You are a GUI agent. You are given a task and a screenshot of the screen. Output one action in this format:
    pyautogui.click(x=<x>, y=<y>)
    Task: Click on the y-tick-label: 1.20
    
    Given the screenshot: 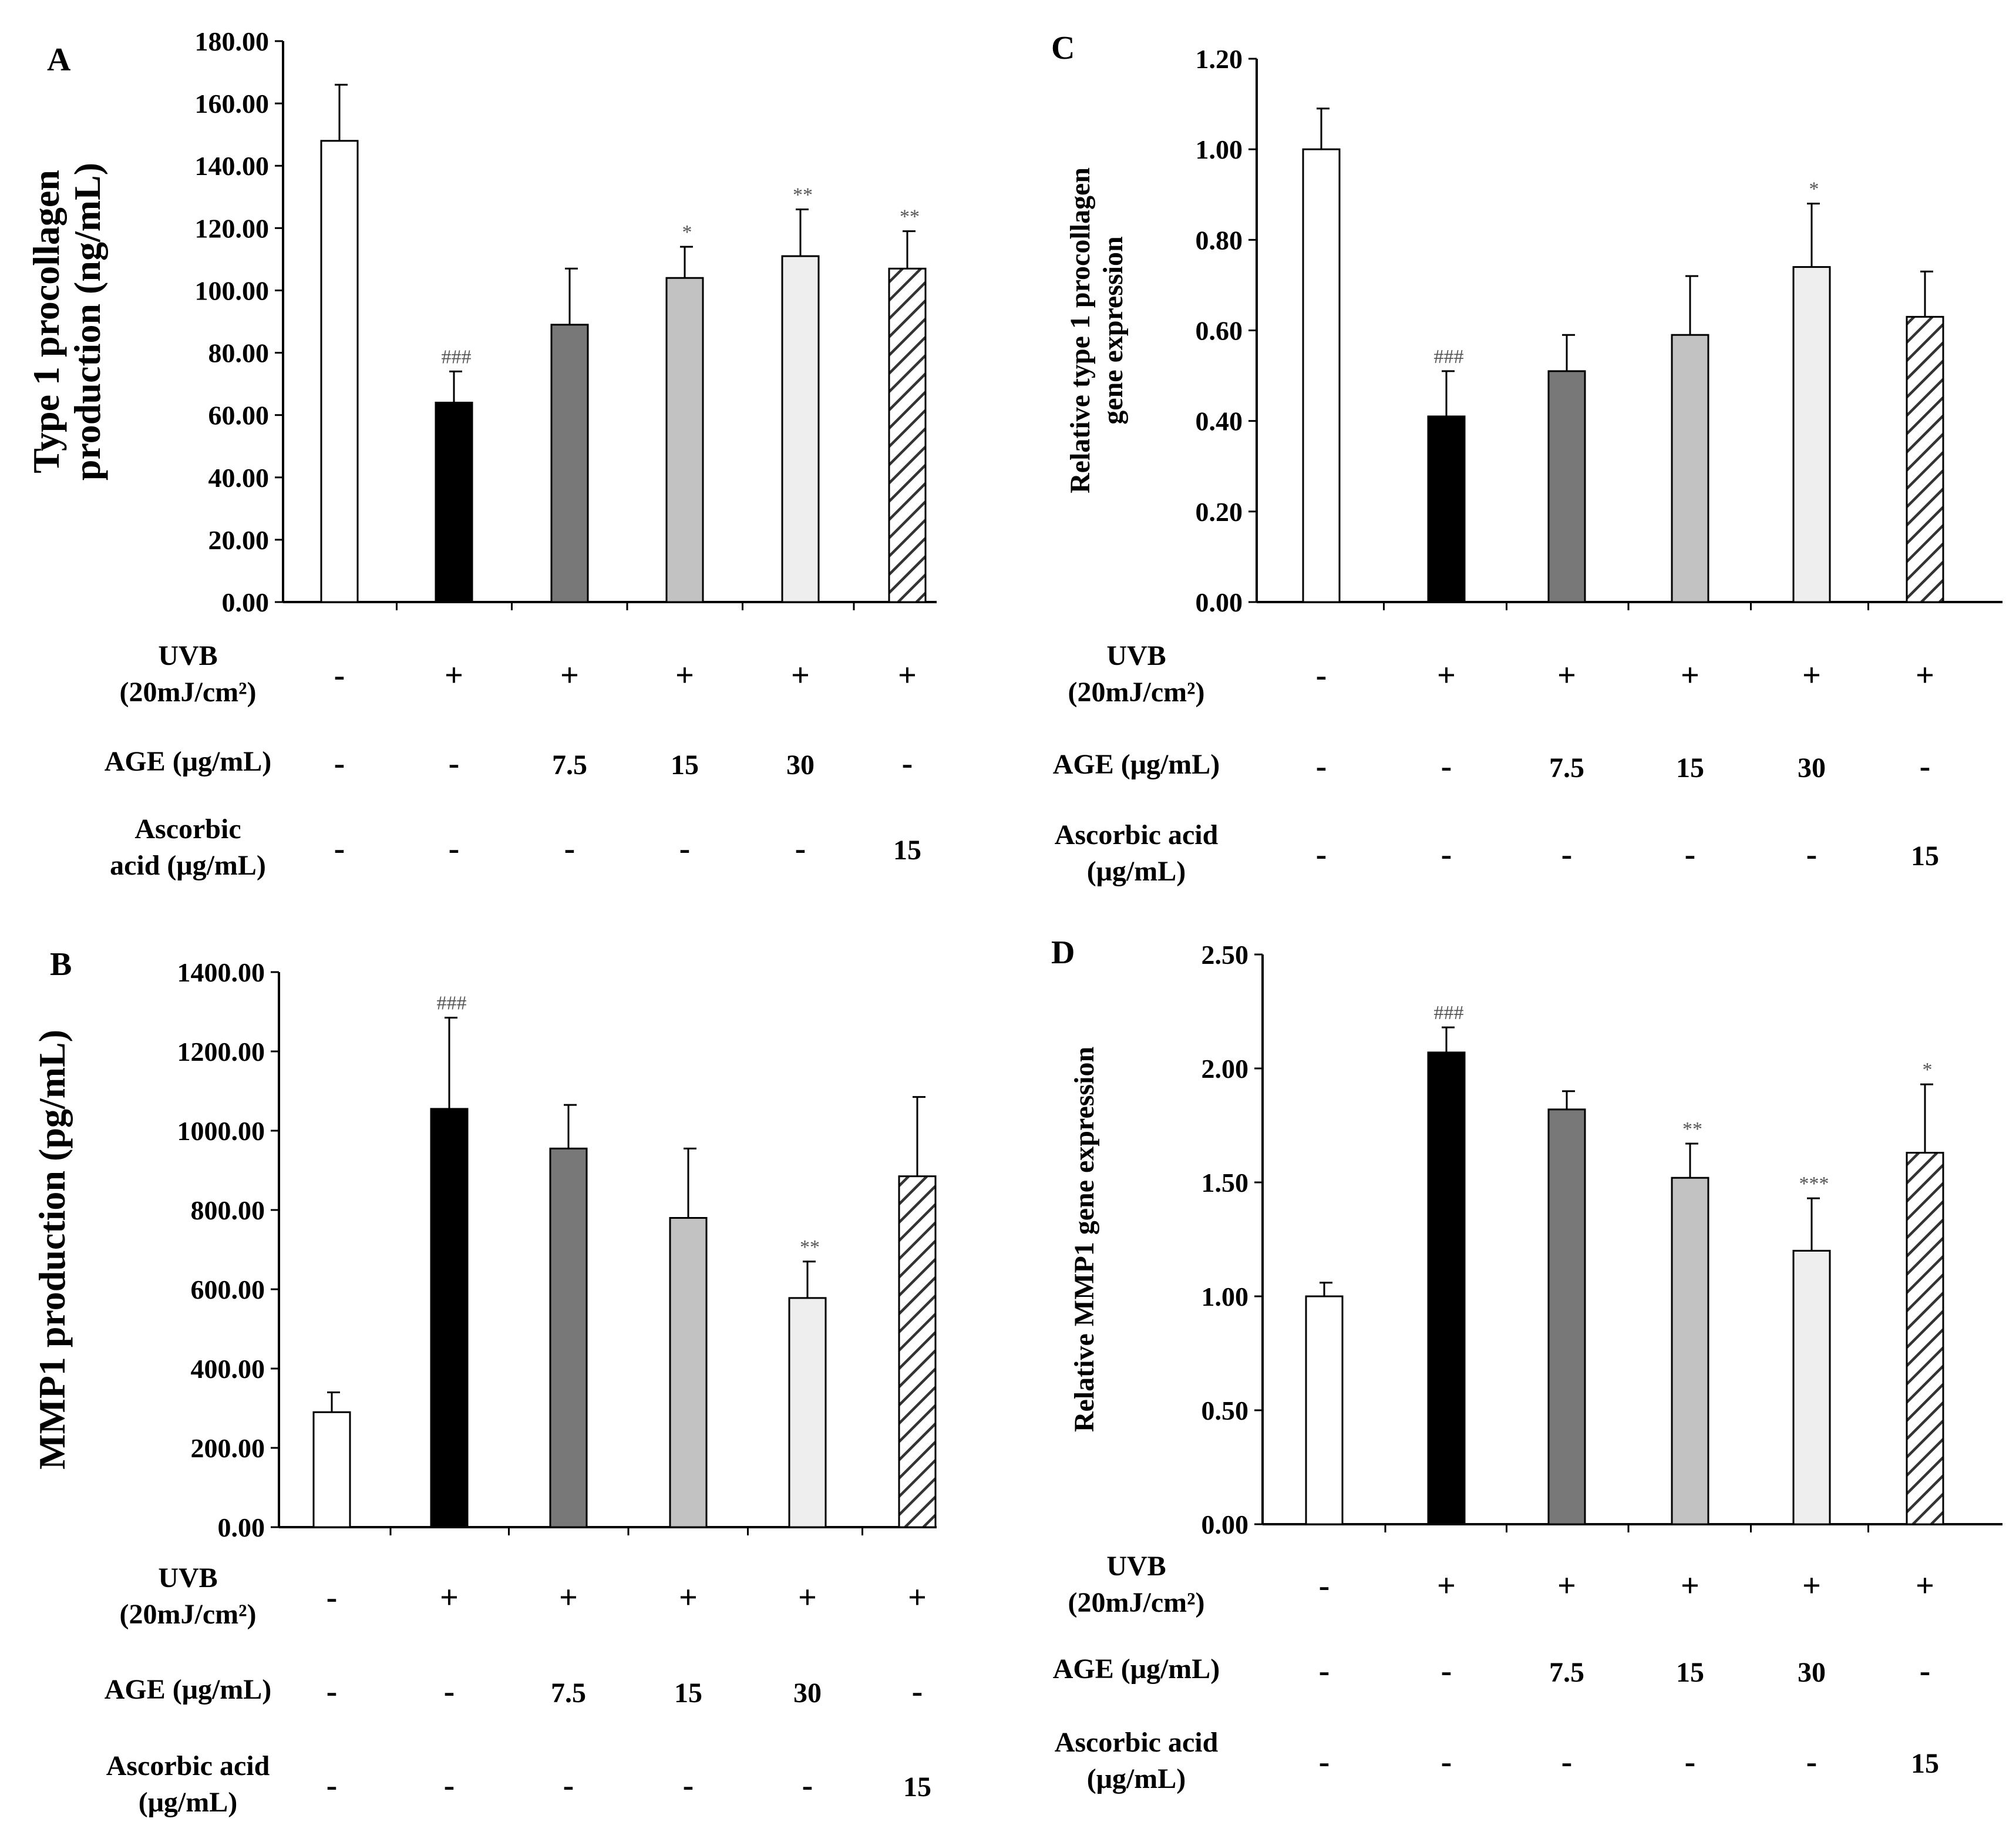 What is the action you would take?
    pyautogui.click(x=1219, y=59)
    